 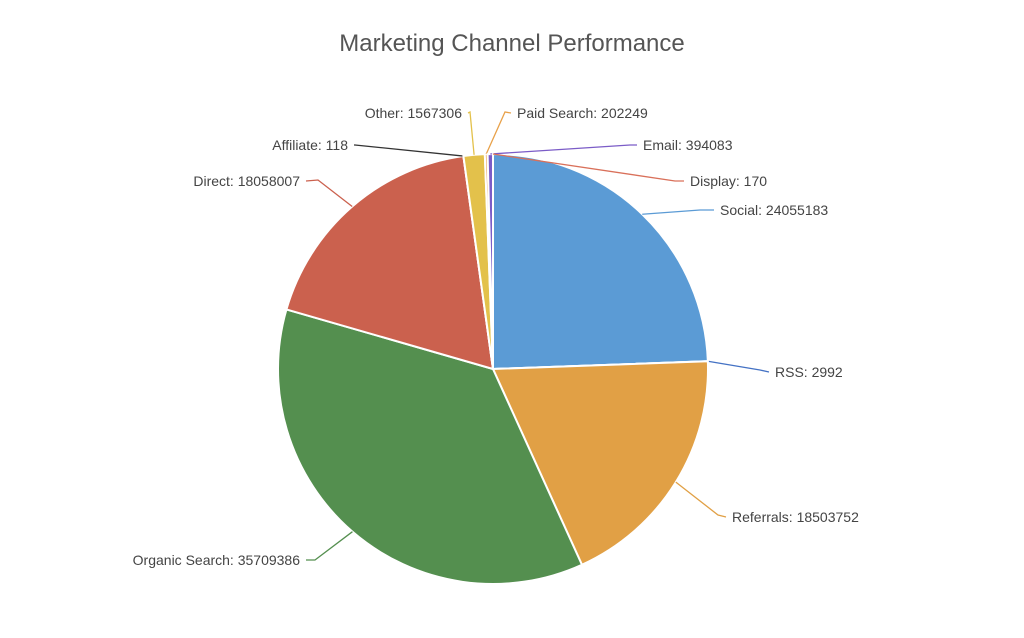 I want to click on slice-label-social: Social: 24055183, so click(x=774, y=210).